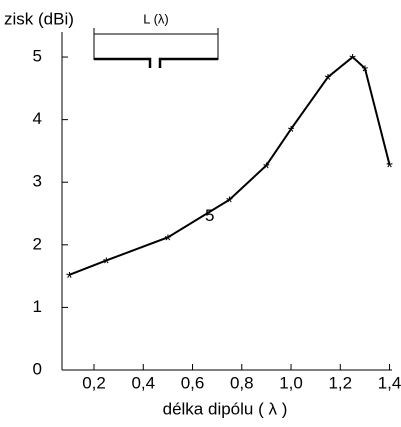 The height and width of the screenshot is (427, 401). I want to click on inset-label: L (λ), so click(156, 18).